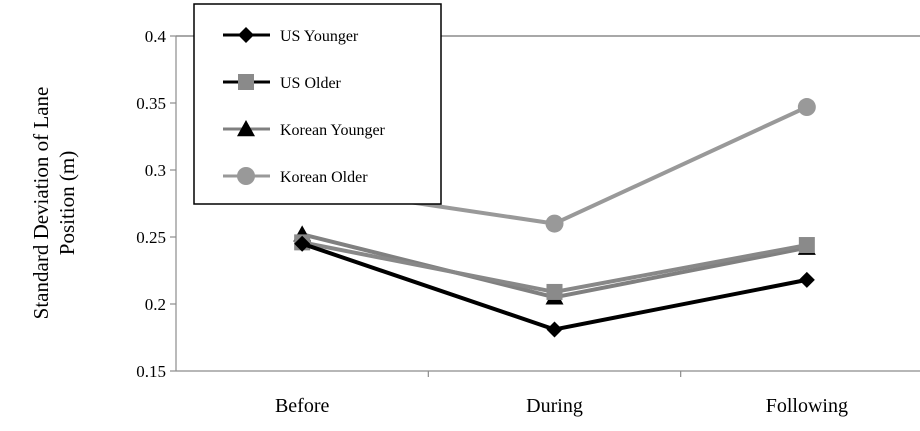  Describe the element at coordinates (151, 371) in the screenshot. I see `y-tick-label: 0.15` at that location.